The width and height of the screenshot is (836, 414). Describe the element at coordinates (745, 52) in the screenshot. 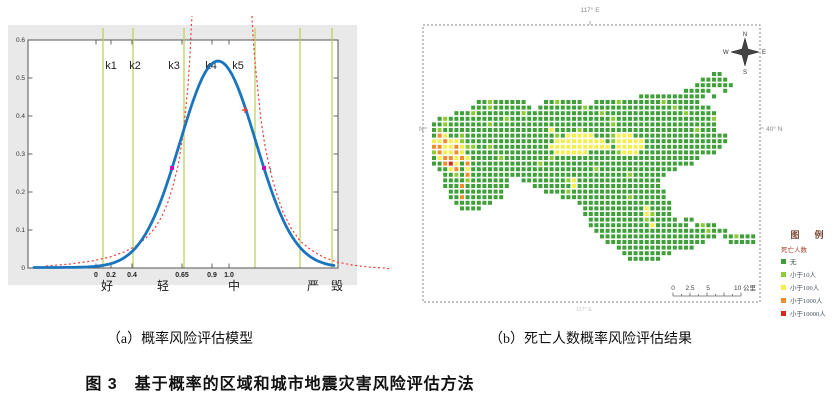

I see `compass-star` at that location.